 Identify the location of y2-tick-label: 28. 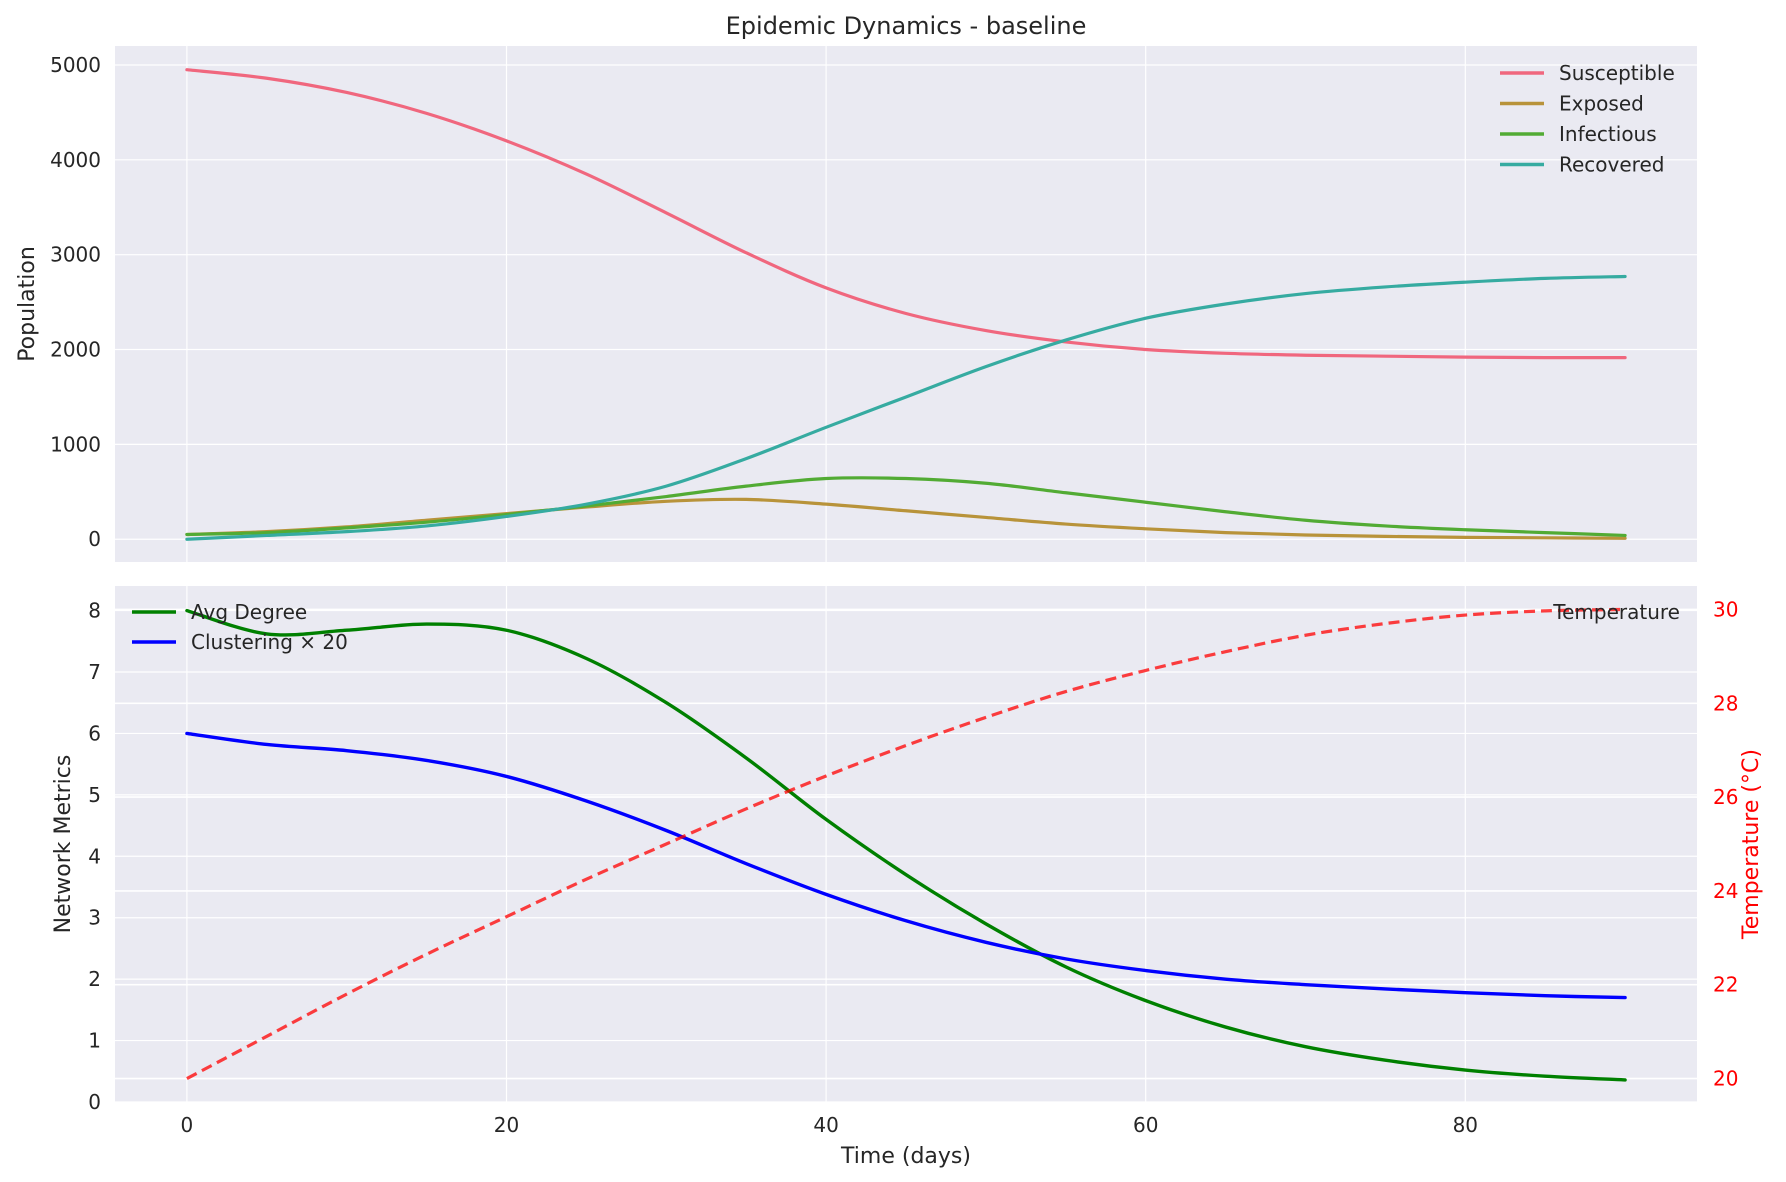
(1725, 703).